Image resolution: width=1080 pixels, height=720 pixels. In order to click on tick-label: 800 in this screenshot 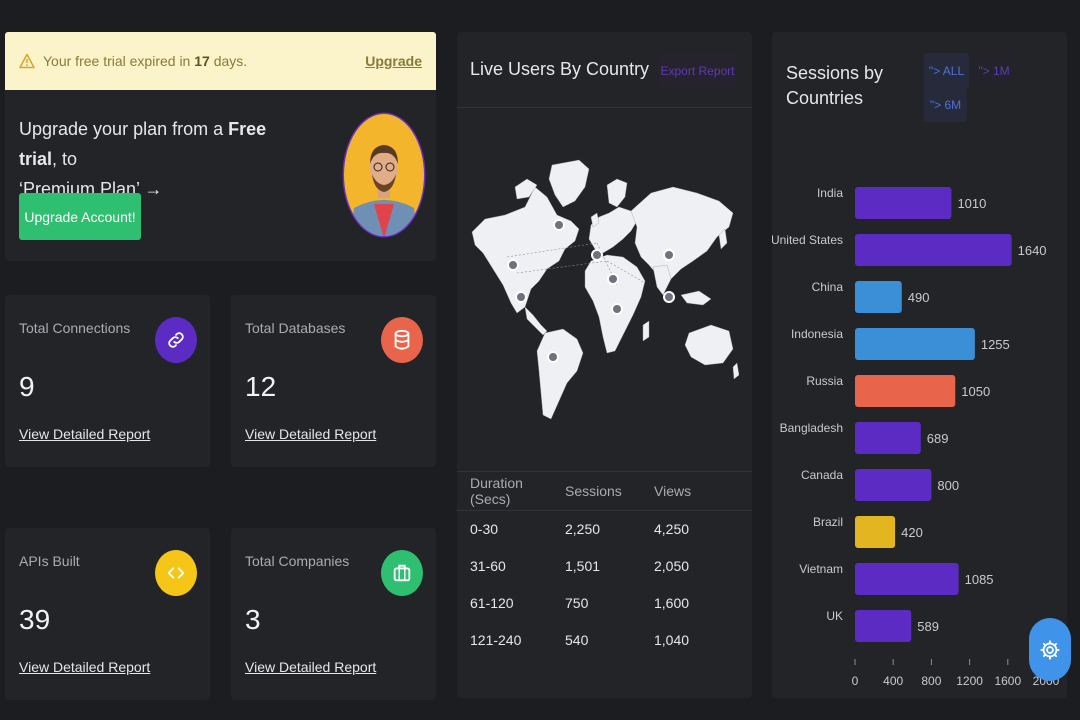, I will do `click(931, 681)`.